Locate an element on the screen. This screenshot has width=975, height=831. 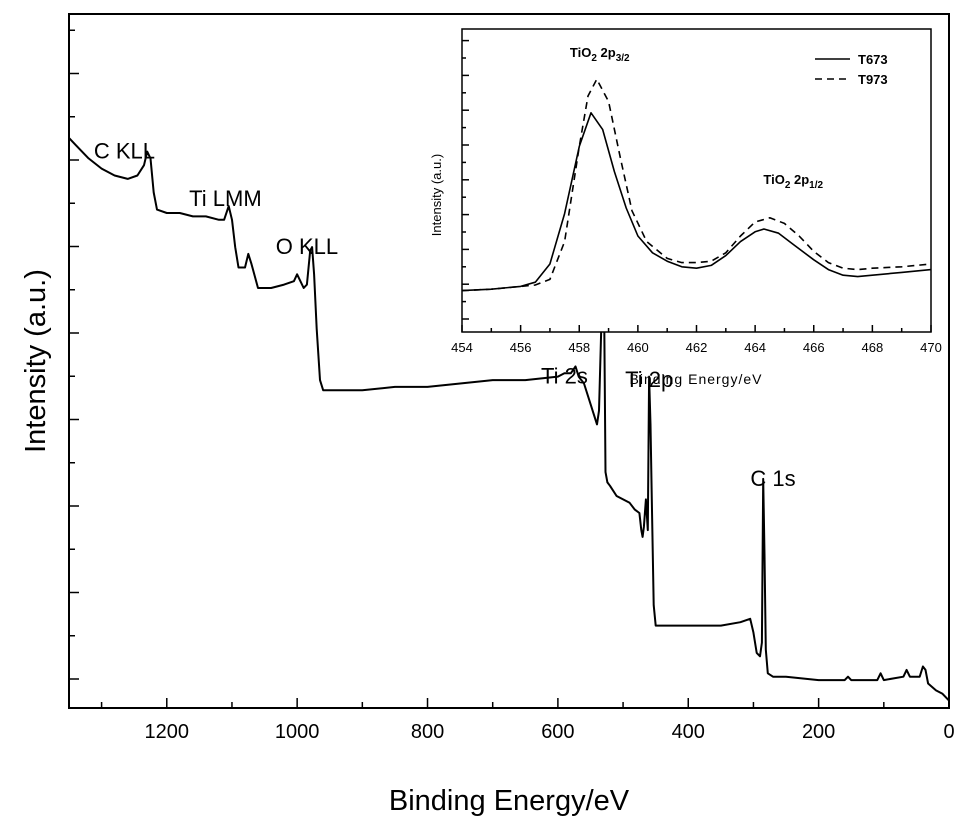
main-y-ticks is located at coordinates (74, 354).